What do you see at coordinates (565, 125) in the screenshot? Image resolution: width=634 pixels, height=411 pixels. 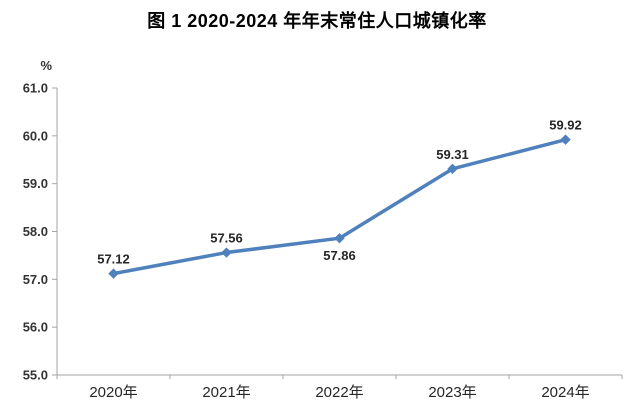 I see `data-point-label: 59.92` at bounding box center [565, 125].